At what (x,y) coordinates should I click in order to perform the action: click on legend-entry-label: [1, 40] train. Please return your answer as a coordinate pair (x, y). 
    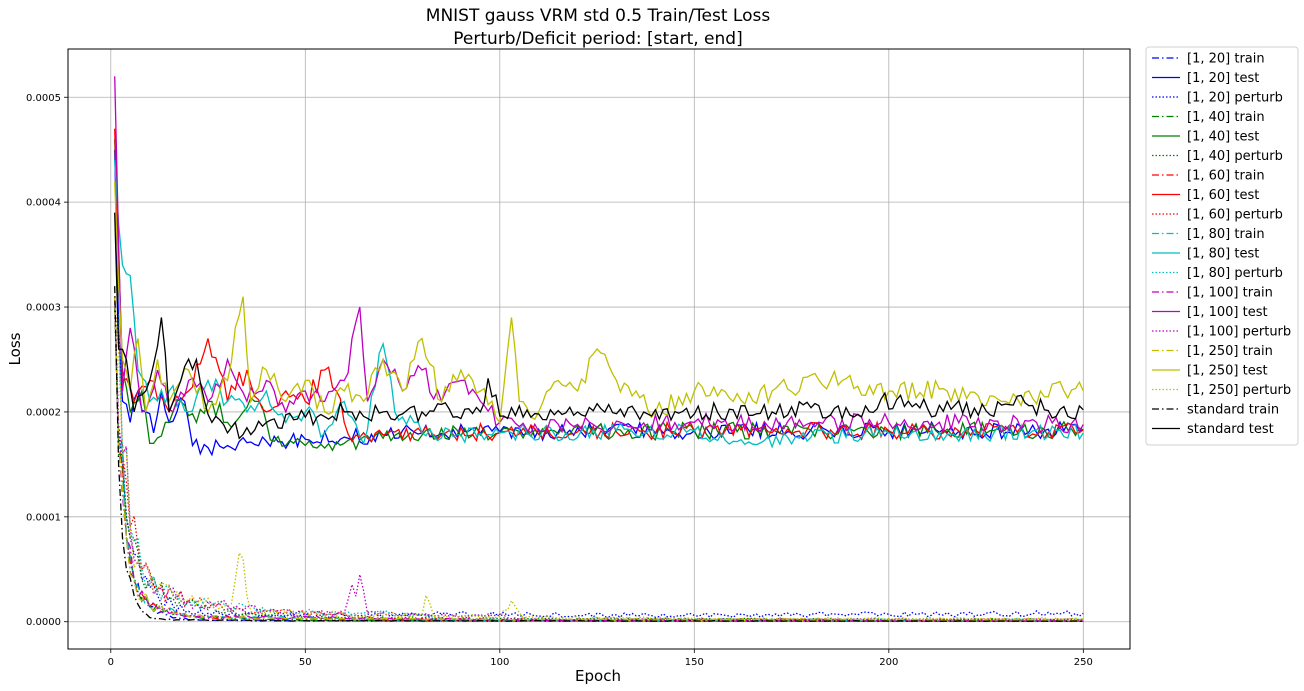
    Looking at the image, I should click on (1226, 117).